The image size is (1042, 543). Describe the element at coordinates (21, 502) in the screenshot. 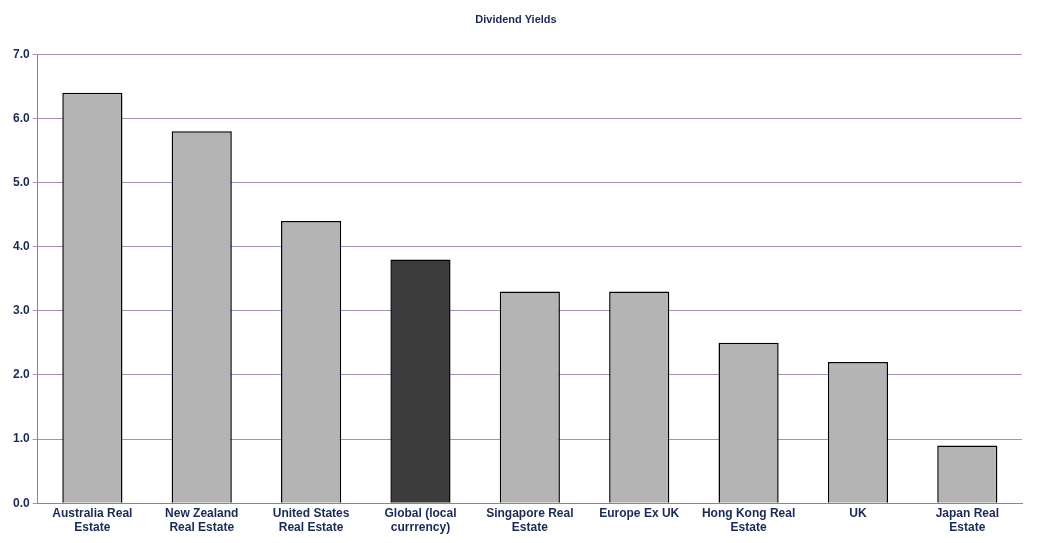

I see `y-tick-label: 0.0` at that location.